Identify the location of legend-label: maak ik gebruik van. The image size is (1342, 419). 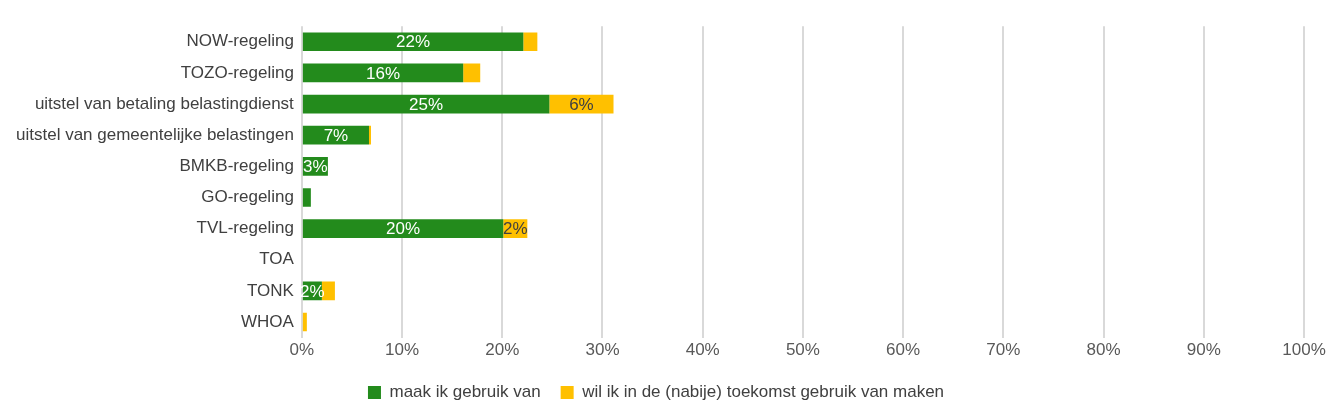
(465, 392).